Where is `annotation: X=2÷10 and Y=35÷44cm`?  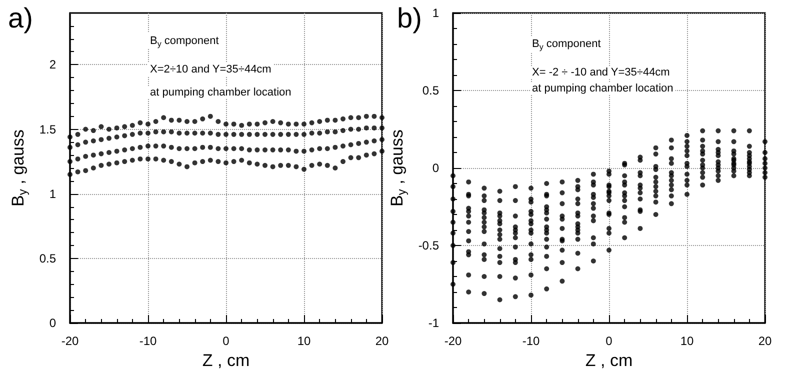
annotation: X=2÷10 and Y=35÷44cm is located at coordinates (211, 70).